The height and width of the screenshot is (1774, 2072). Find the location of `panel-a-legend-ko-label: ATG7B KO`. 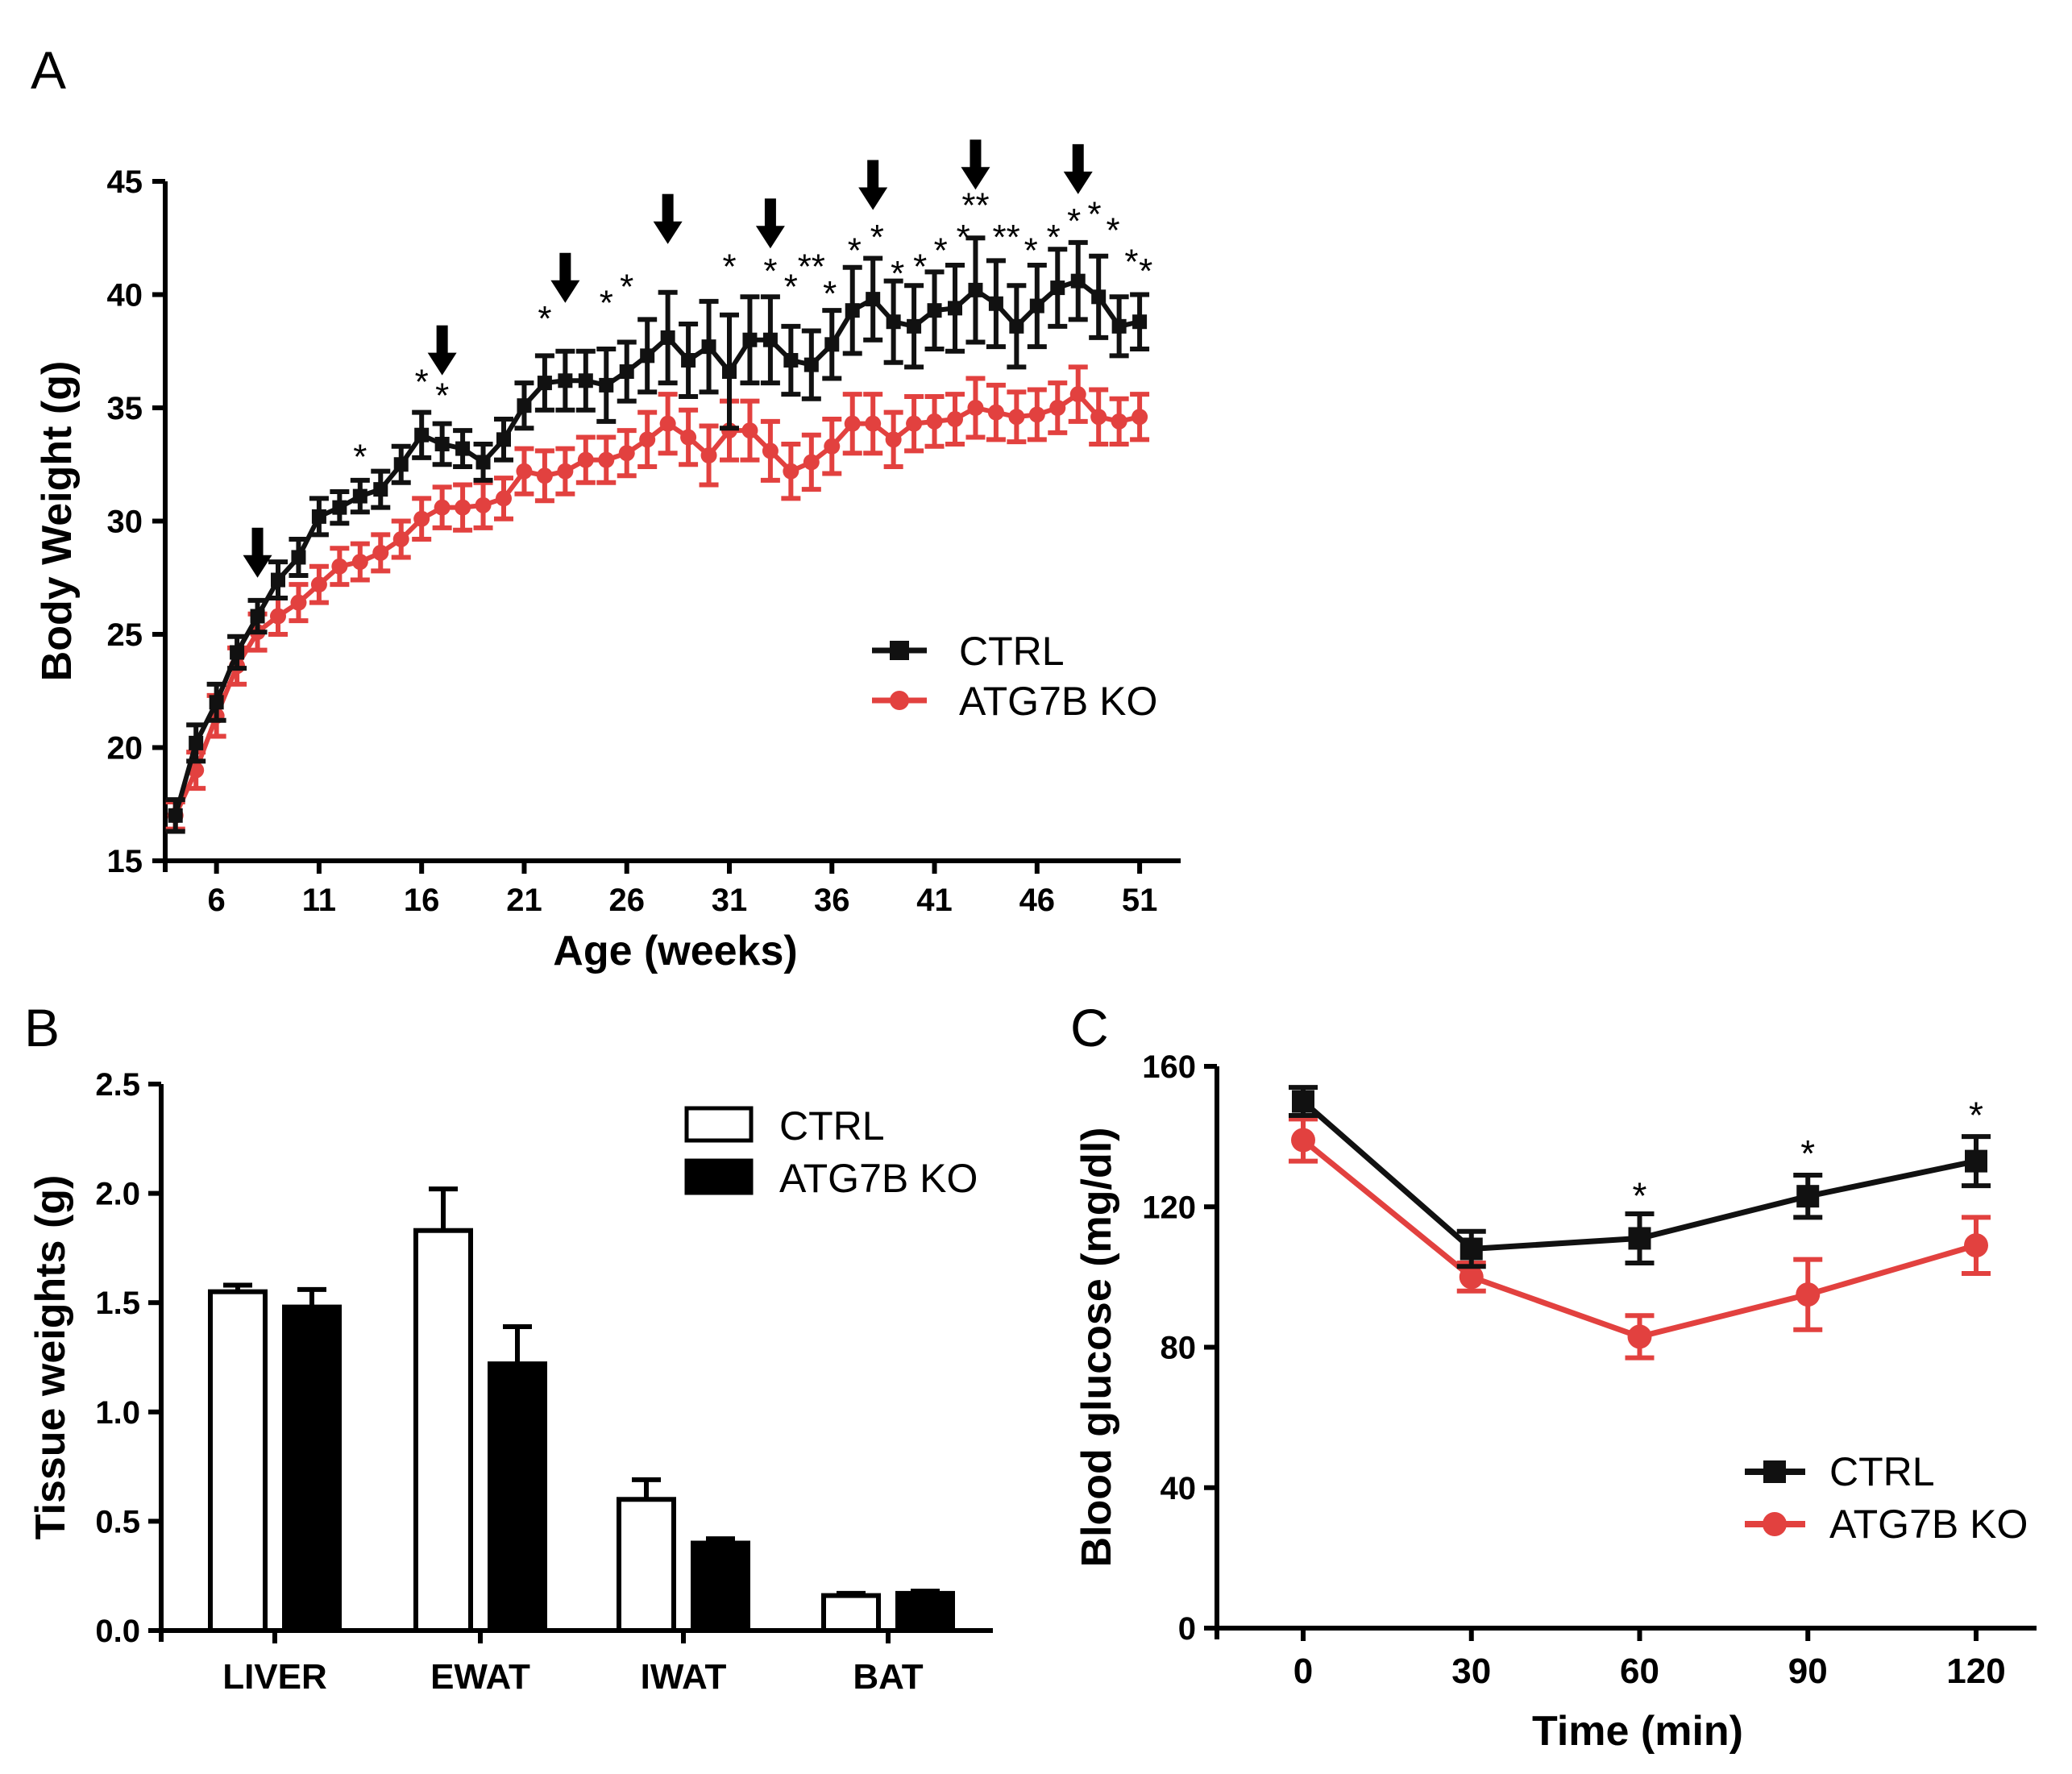

panel-a-legend-ko-label: ATG7B KO is located at coordinates (1058, 701).